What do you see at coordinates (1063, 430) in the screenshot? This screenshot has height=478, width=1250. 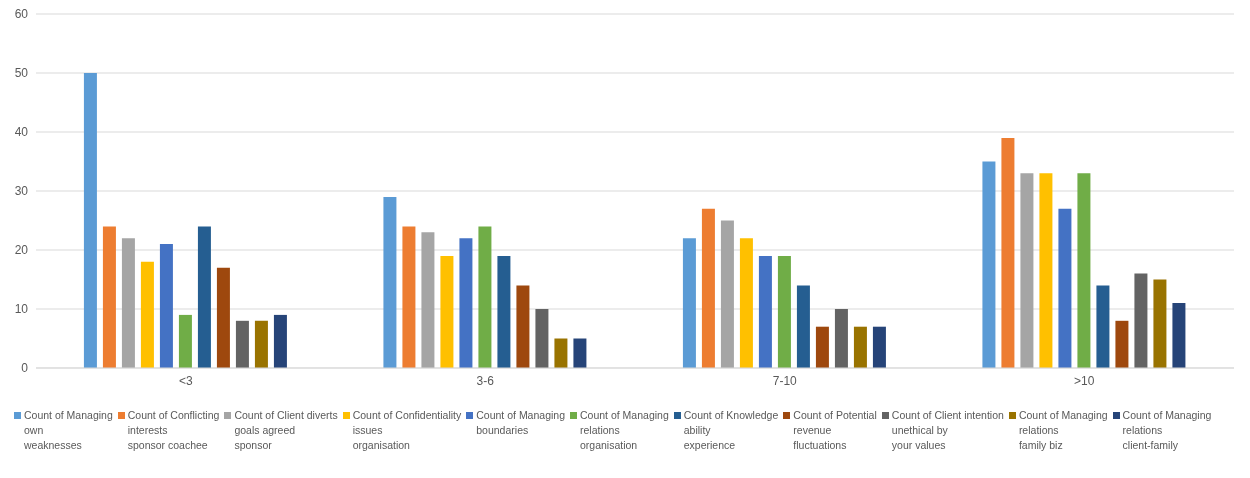 I see `legend-label: Count of Managing relations family biz` at bounding box center [1063, 430].